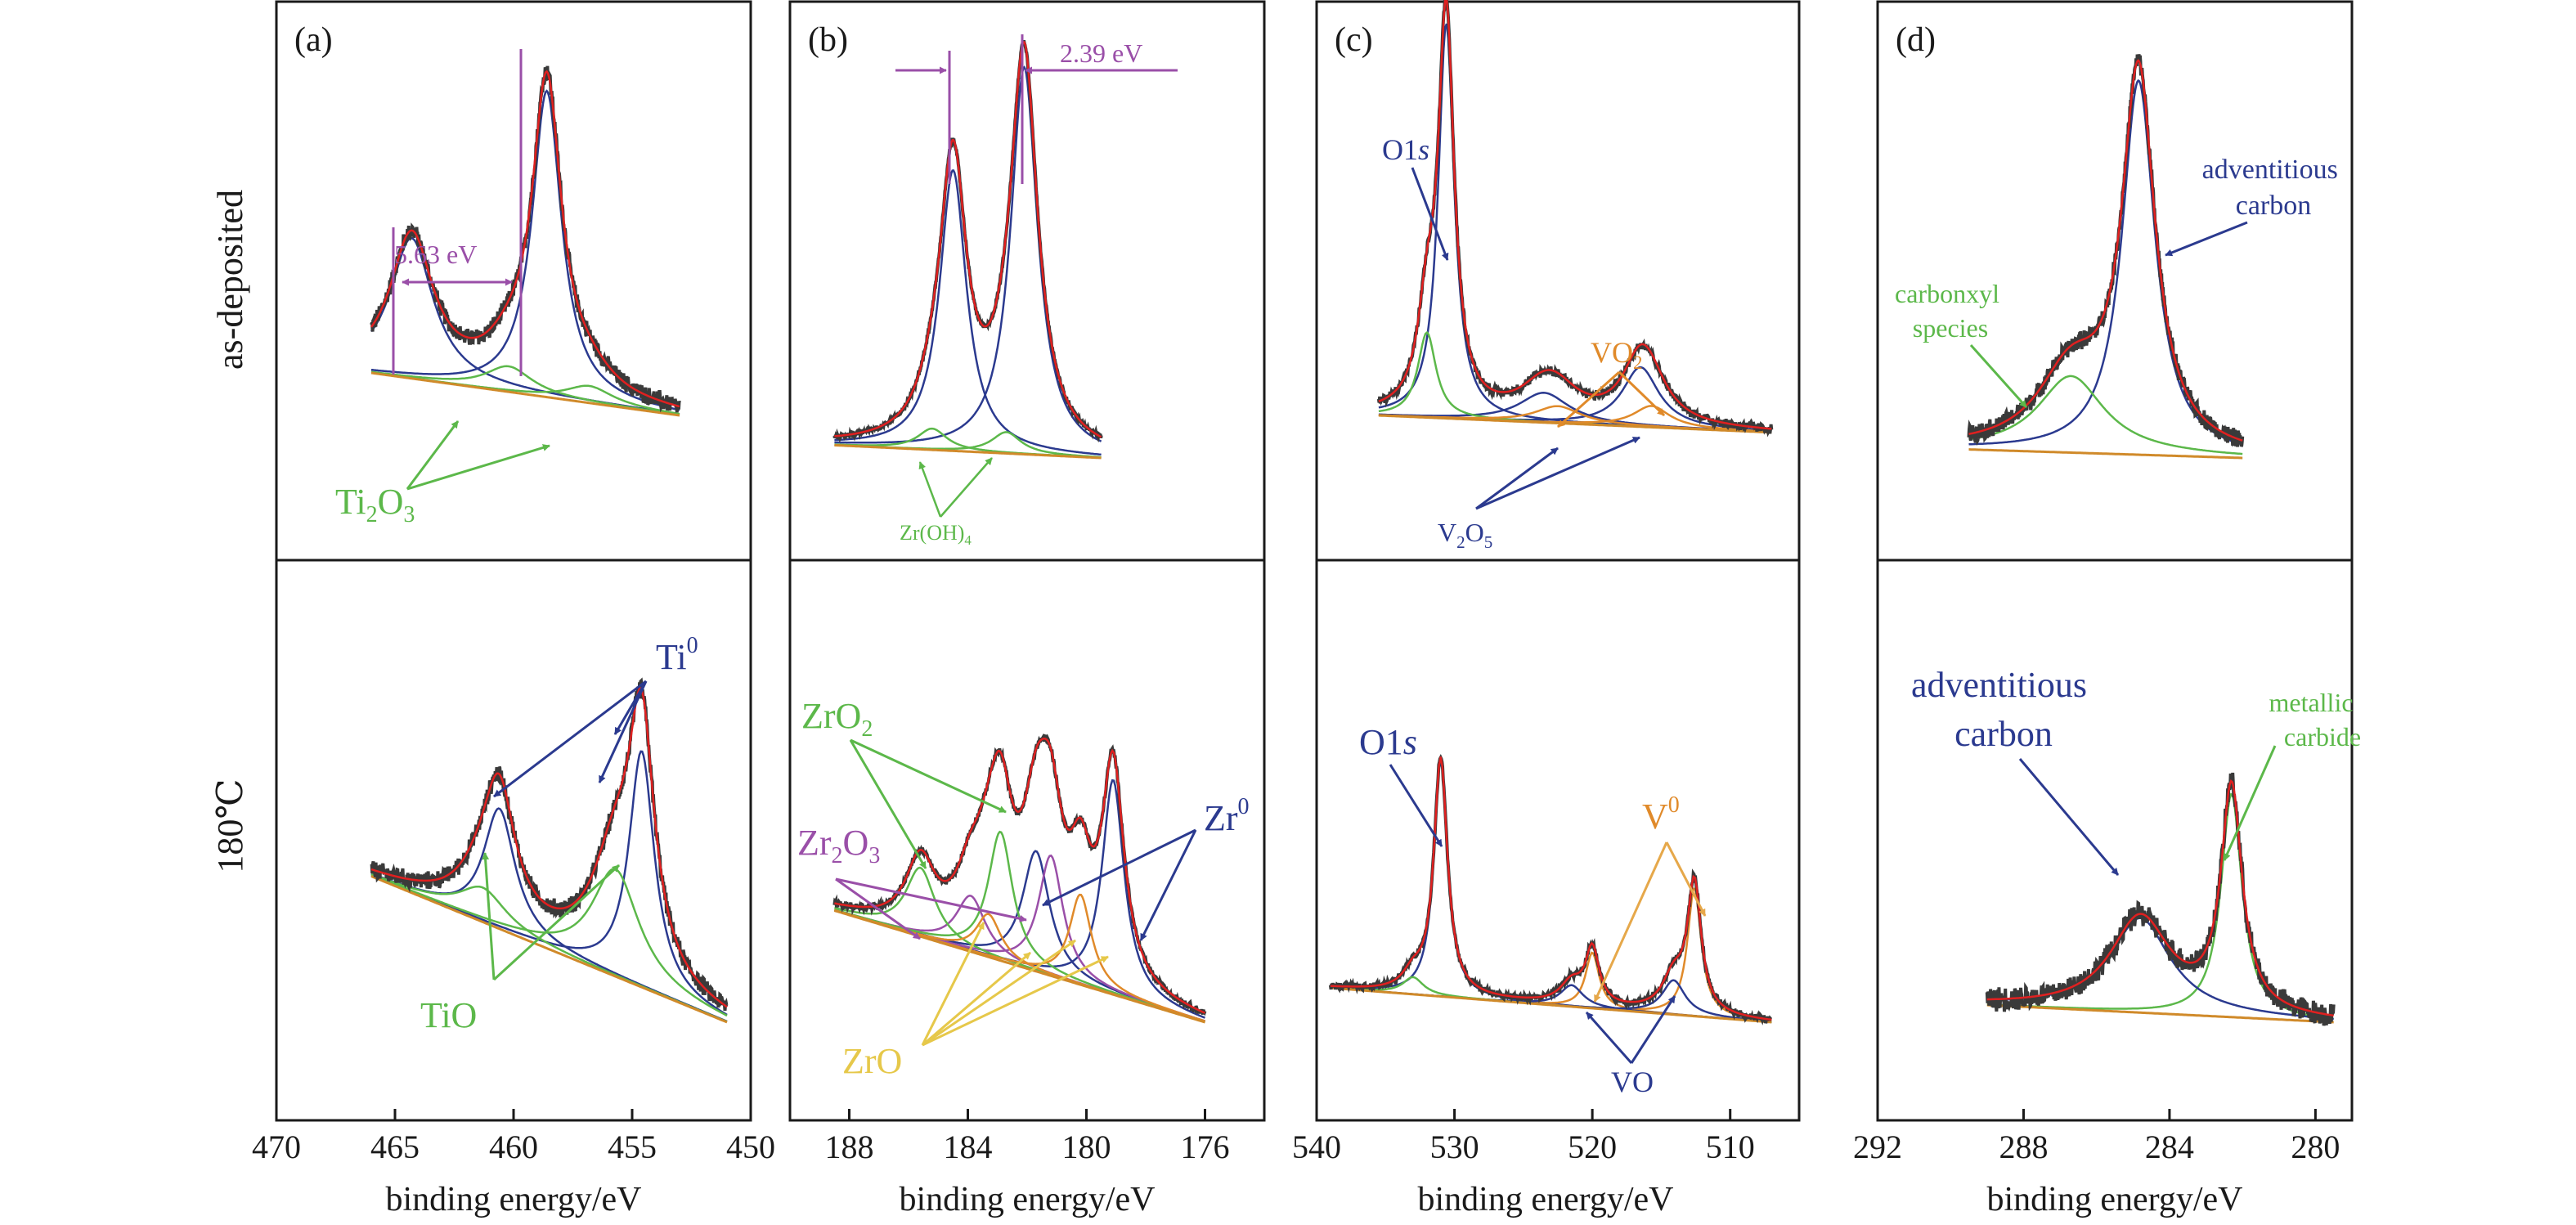 The image size is (2576, 1225). Describe the element at coordinates (372, 514) in the screenshot. I see `ti2o3-sub: 2` at that location.